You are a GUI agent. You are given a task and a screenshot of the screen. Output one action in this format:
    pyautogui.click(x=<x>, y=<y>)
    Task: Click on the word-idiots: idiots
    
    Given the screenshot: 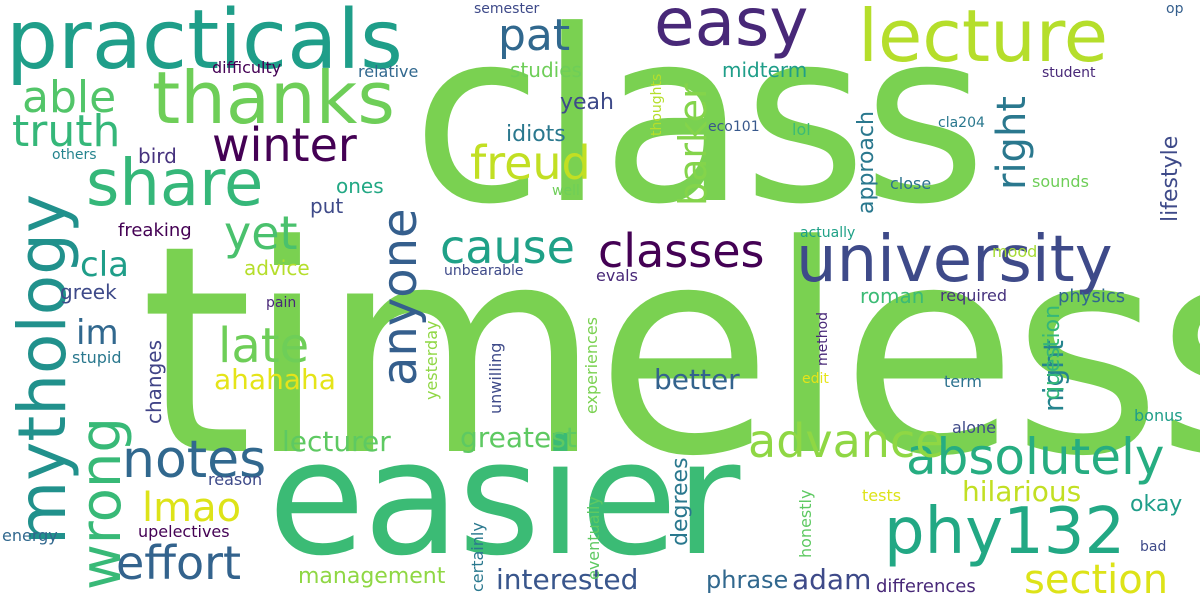 What is the action you would take?
    pyautogui.click(x=536, y=134)
    